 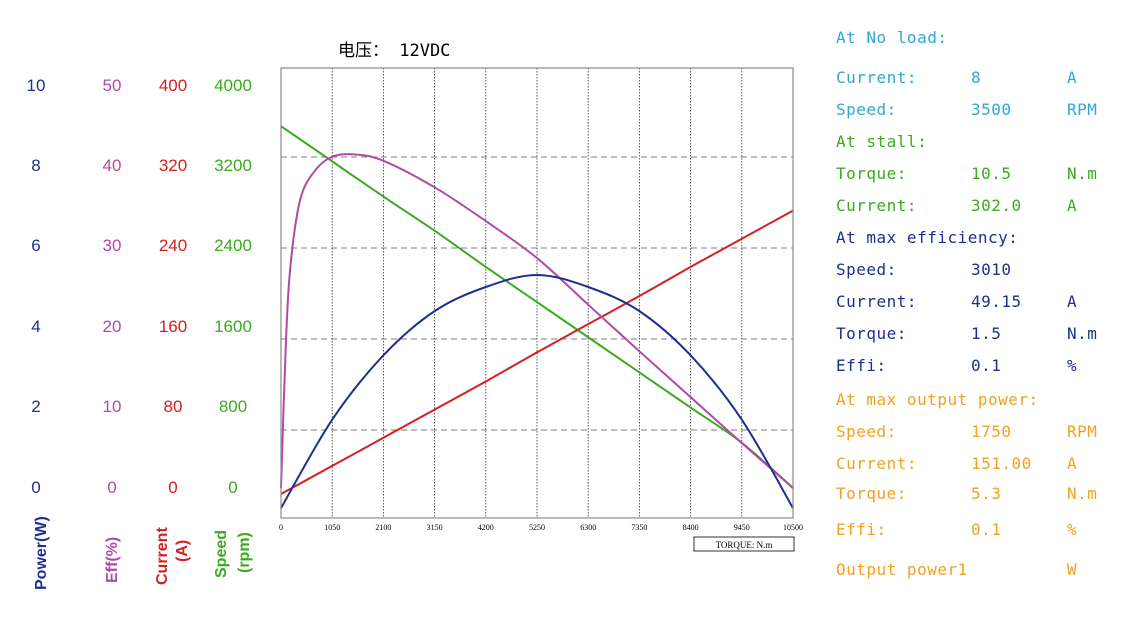 I want to click on eff-axis: 50 40 30 20 10 0, so click(x=110, y=309).